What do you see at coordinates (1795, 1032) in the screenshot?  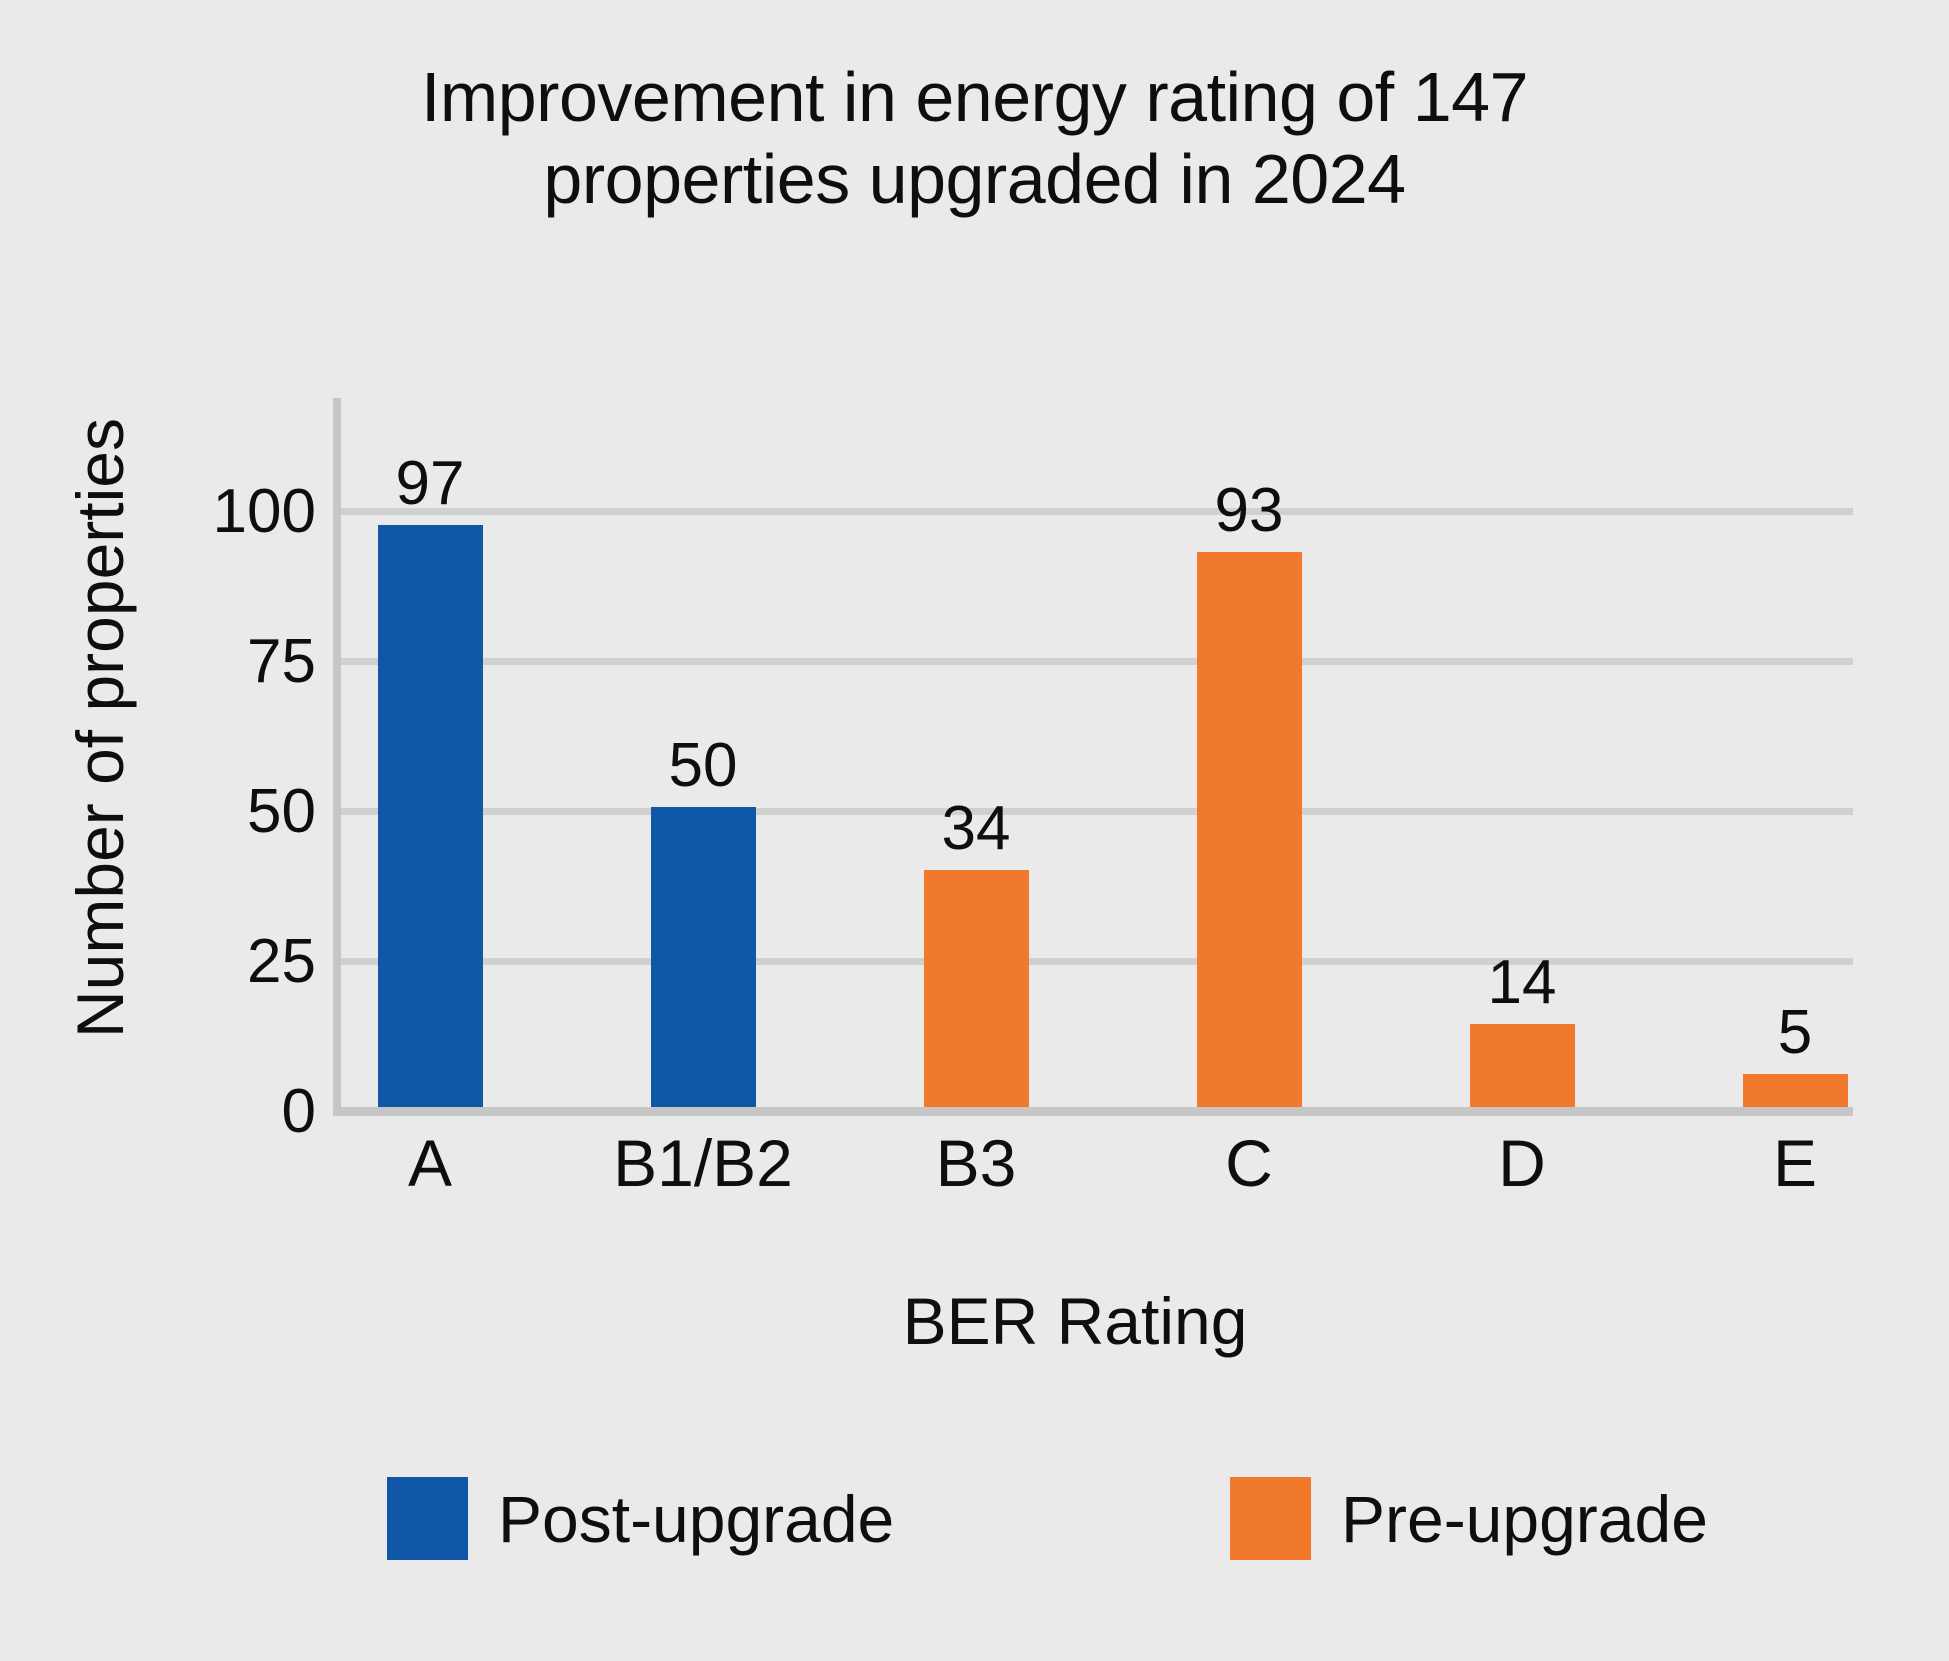 I see `bar-value-label: 5` at bounding box center [1795, 1032].